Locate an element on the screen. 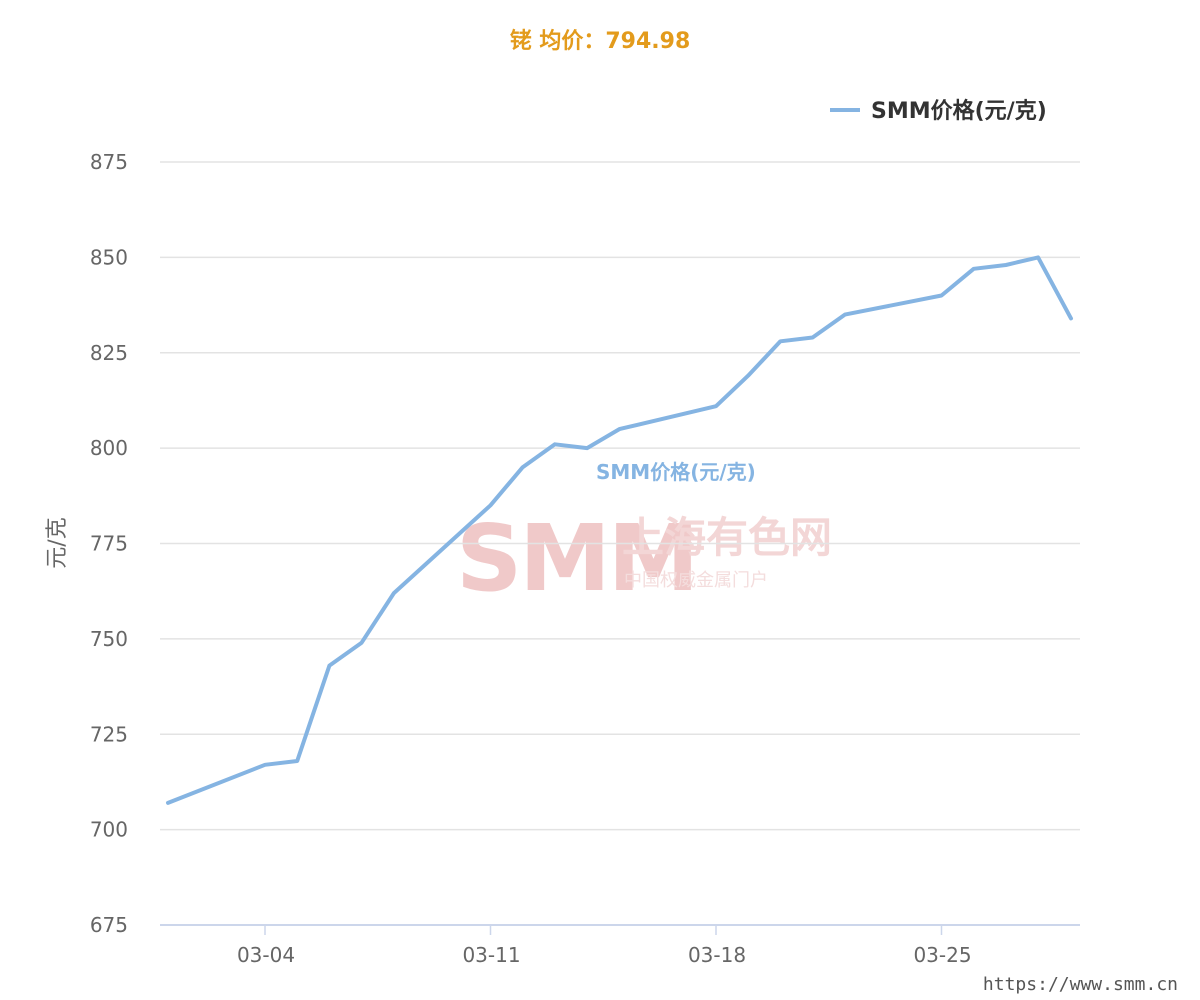  watermark-brand-text: SMM is located at coordinates (576, 558).